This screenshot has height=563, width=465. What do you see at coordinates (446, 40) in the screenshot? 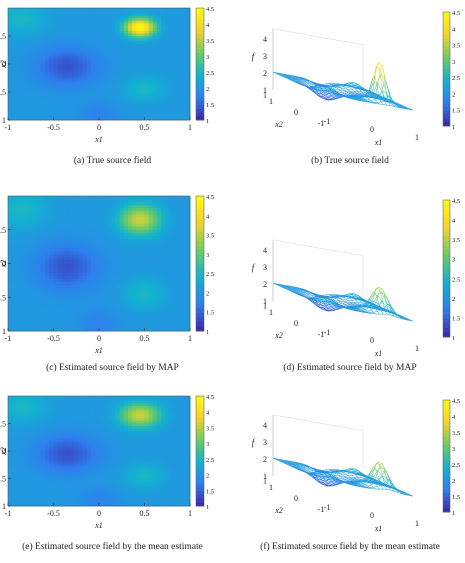
I see `colorbar-cell` at bounding box center [446, 40].